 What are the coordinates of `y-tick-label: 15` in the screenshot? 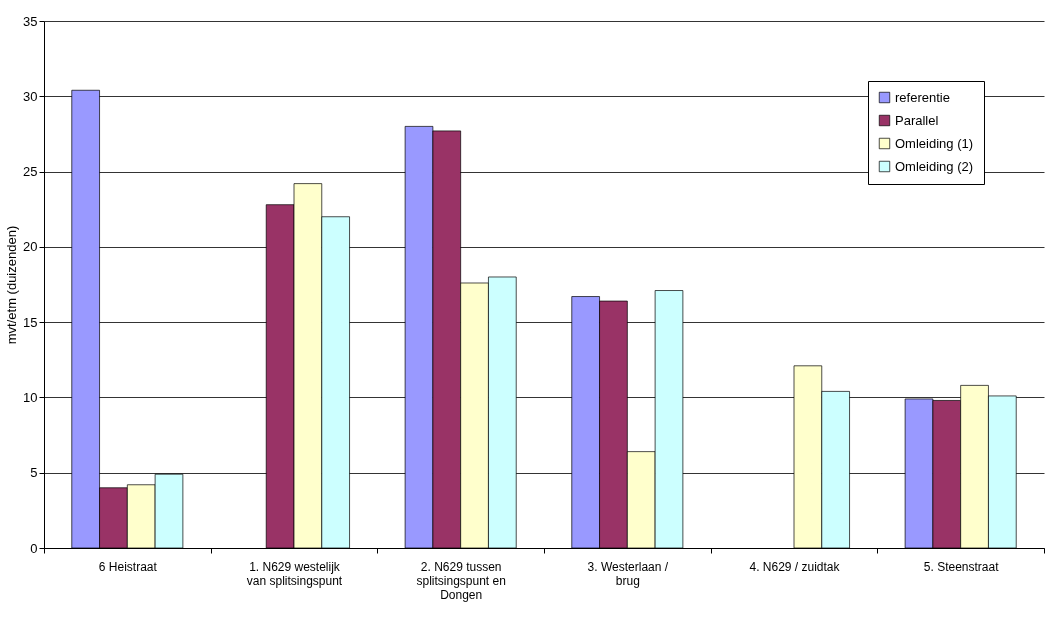 It's located at (30, 322).